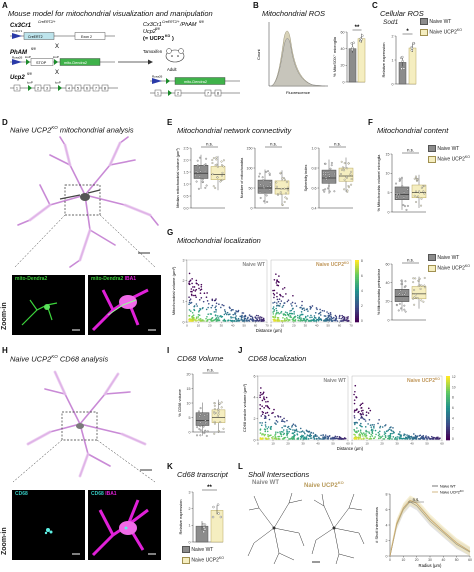 This screenshot has width=474, height=572. What do you see at coordinates (5, 5) in the screenshot?
I see `panel-a-label: A` at bounding box center [5, 5].